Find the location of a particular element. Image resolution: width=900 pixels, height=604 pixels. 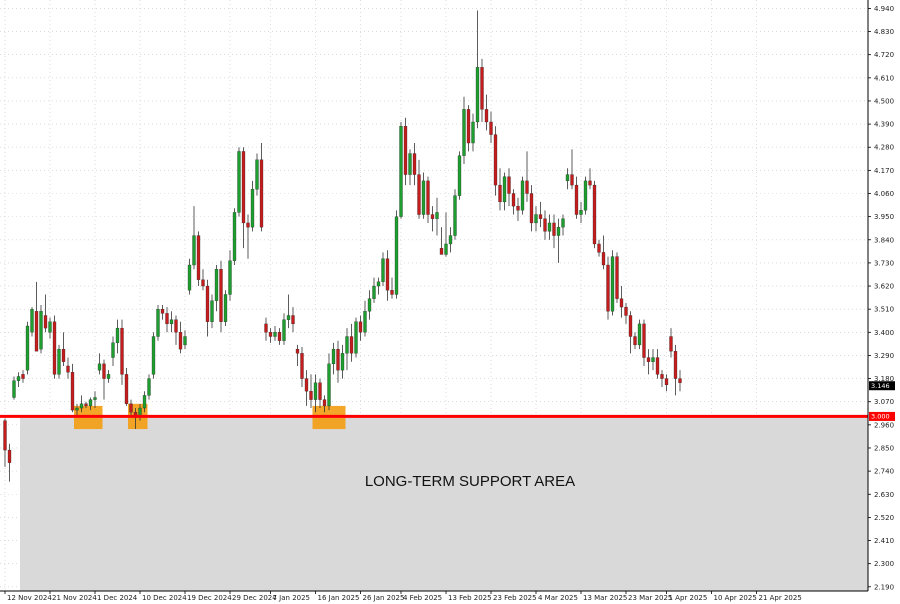

x-tick-label: 10 Apr 2025 is located at coordinates (735, 598).